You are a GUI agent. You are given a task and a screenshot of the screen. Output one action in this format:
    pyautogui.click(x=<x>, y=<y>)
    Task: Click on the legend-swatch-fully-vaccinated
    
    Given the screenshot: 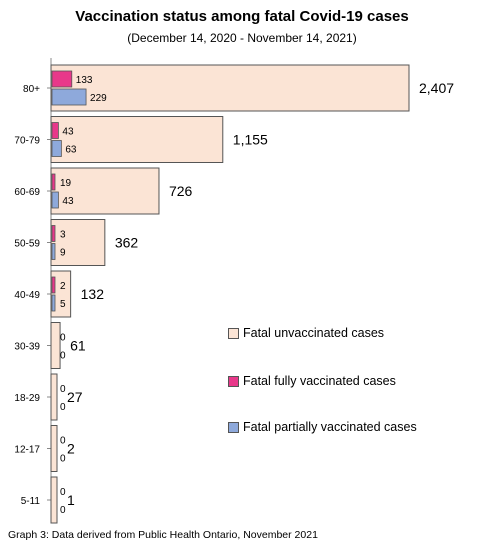 What is the action you would take?
    pyautogui.click(x=233, y=381)
    